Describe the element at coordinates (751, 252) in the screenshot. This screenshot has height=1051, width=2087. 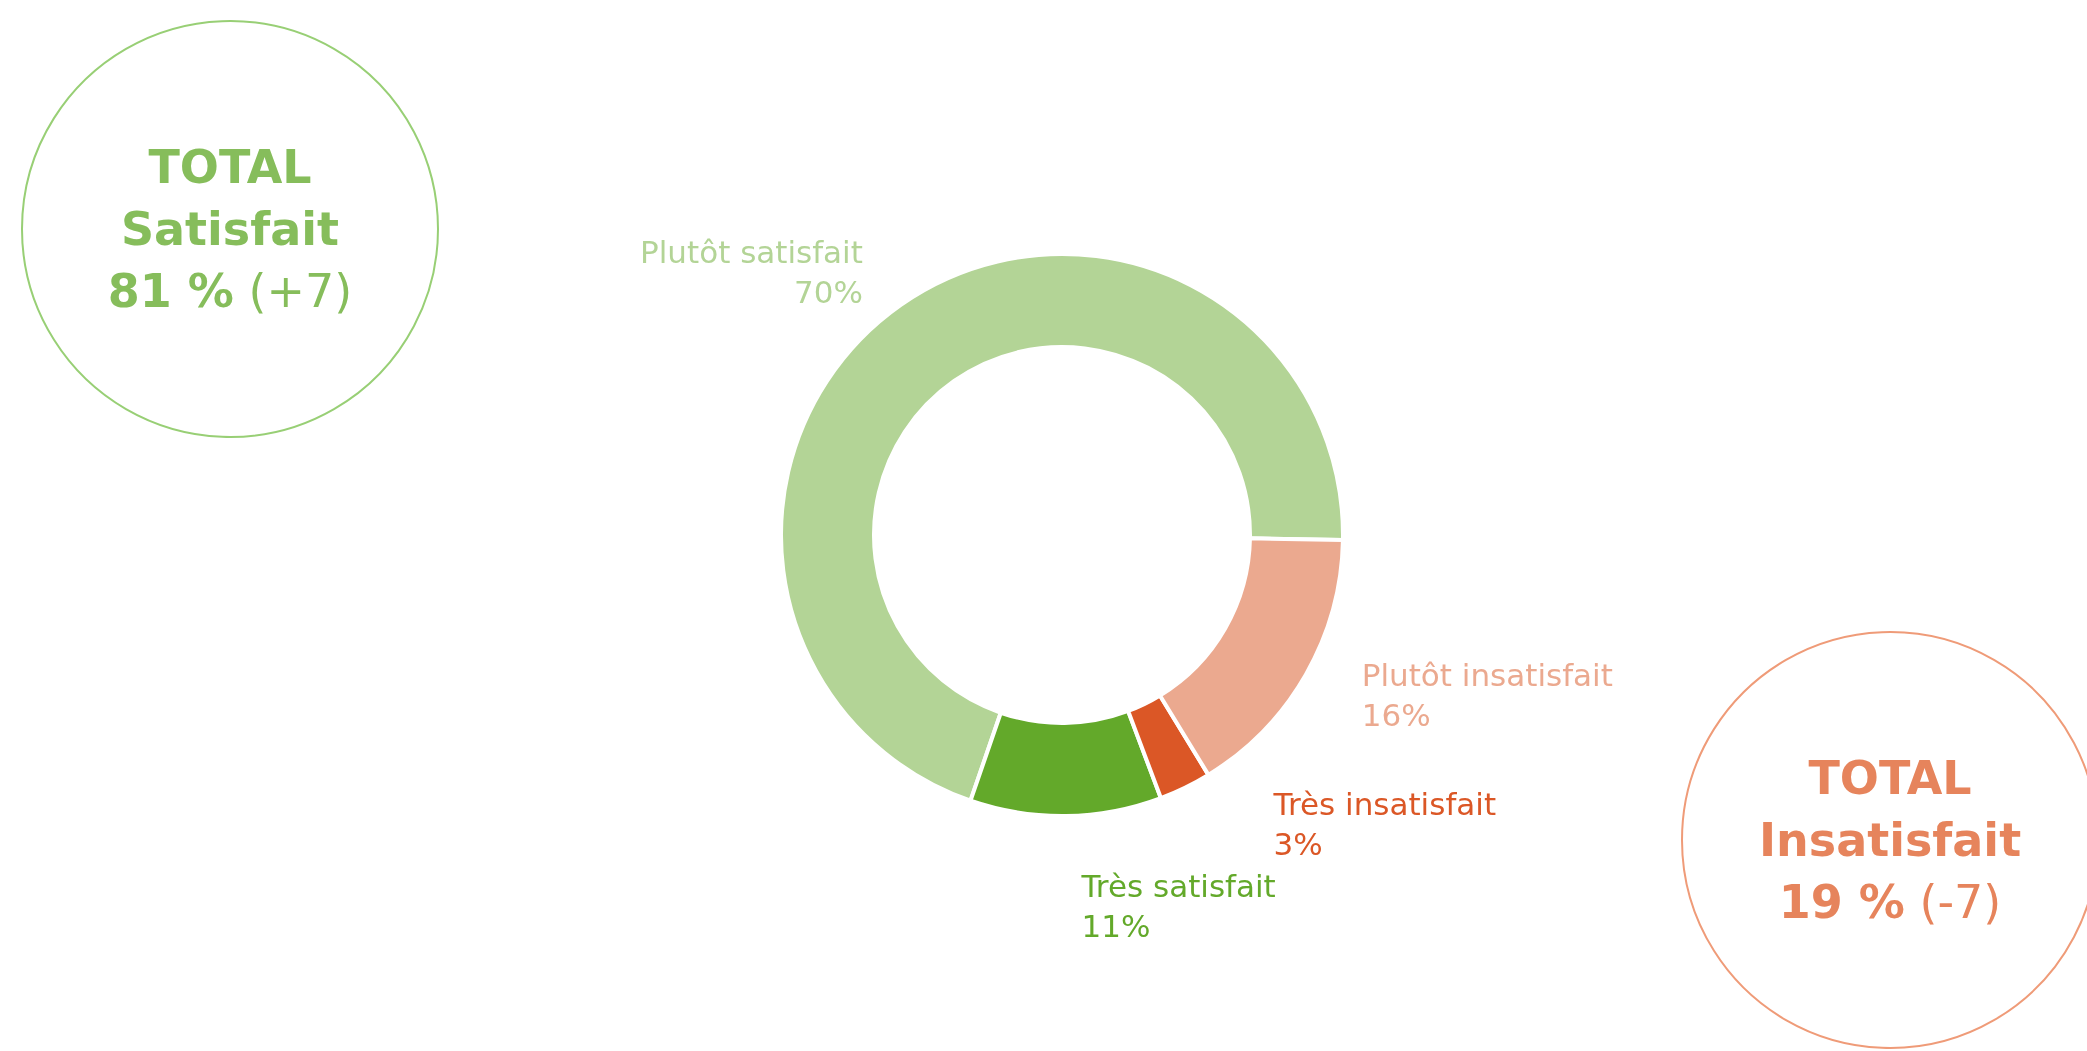
I see `slice-label: Plutôt satisfait` at that location.